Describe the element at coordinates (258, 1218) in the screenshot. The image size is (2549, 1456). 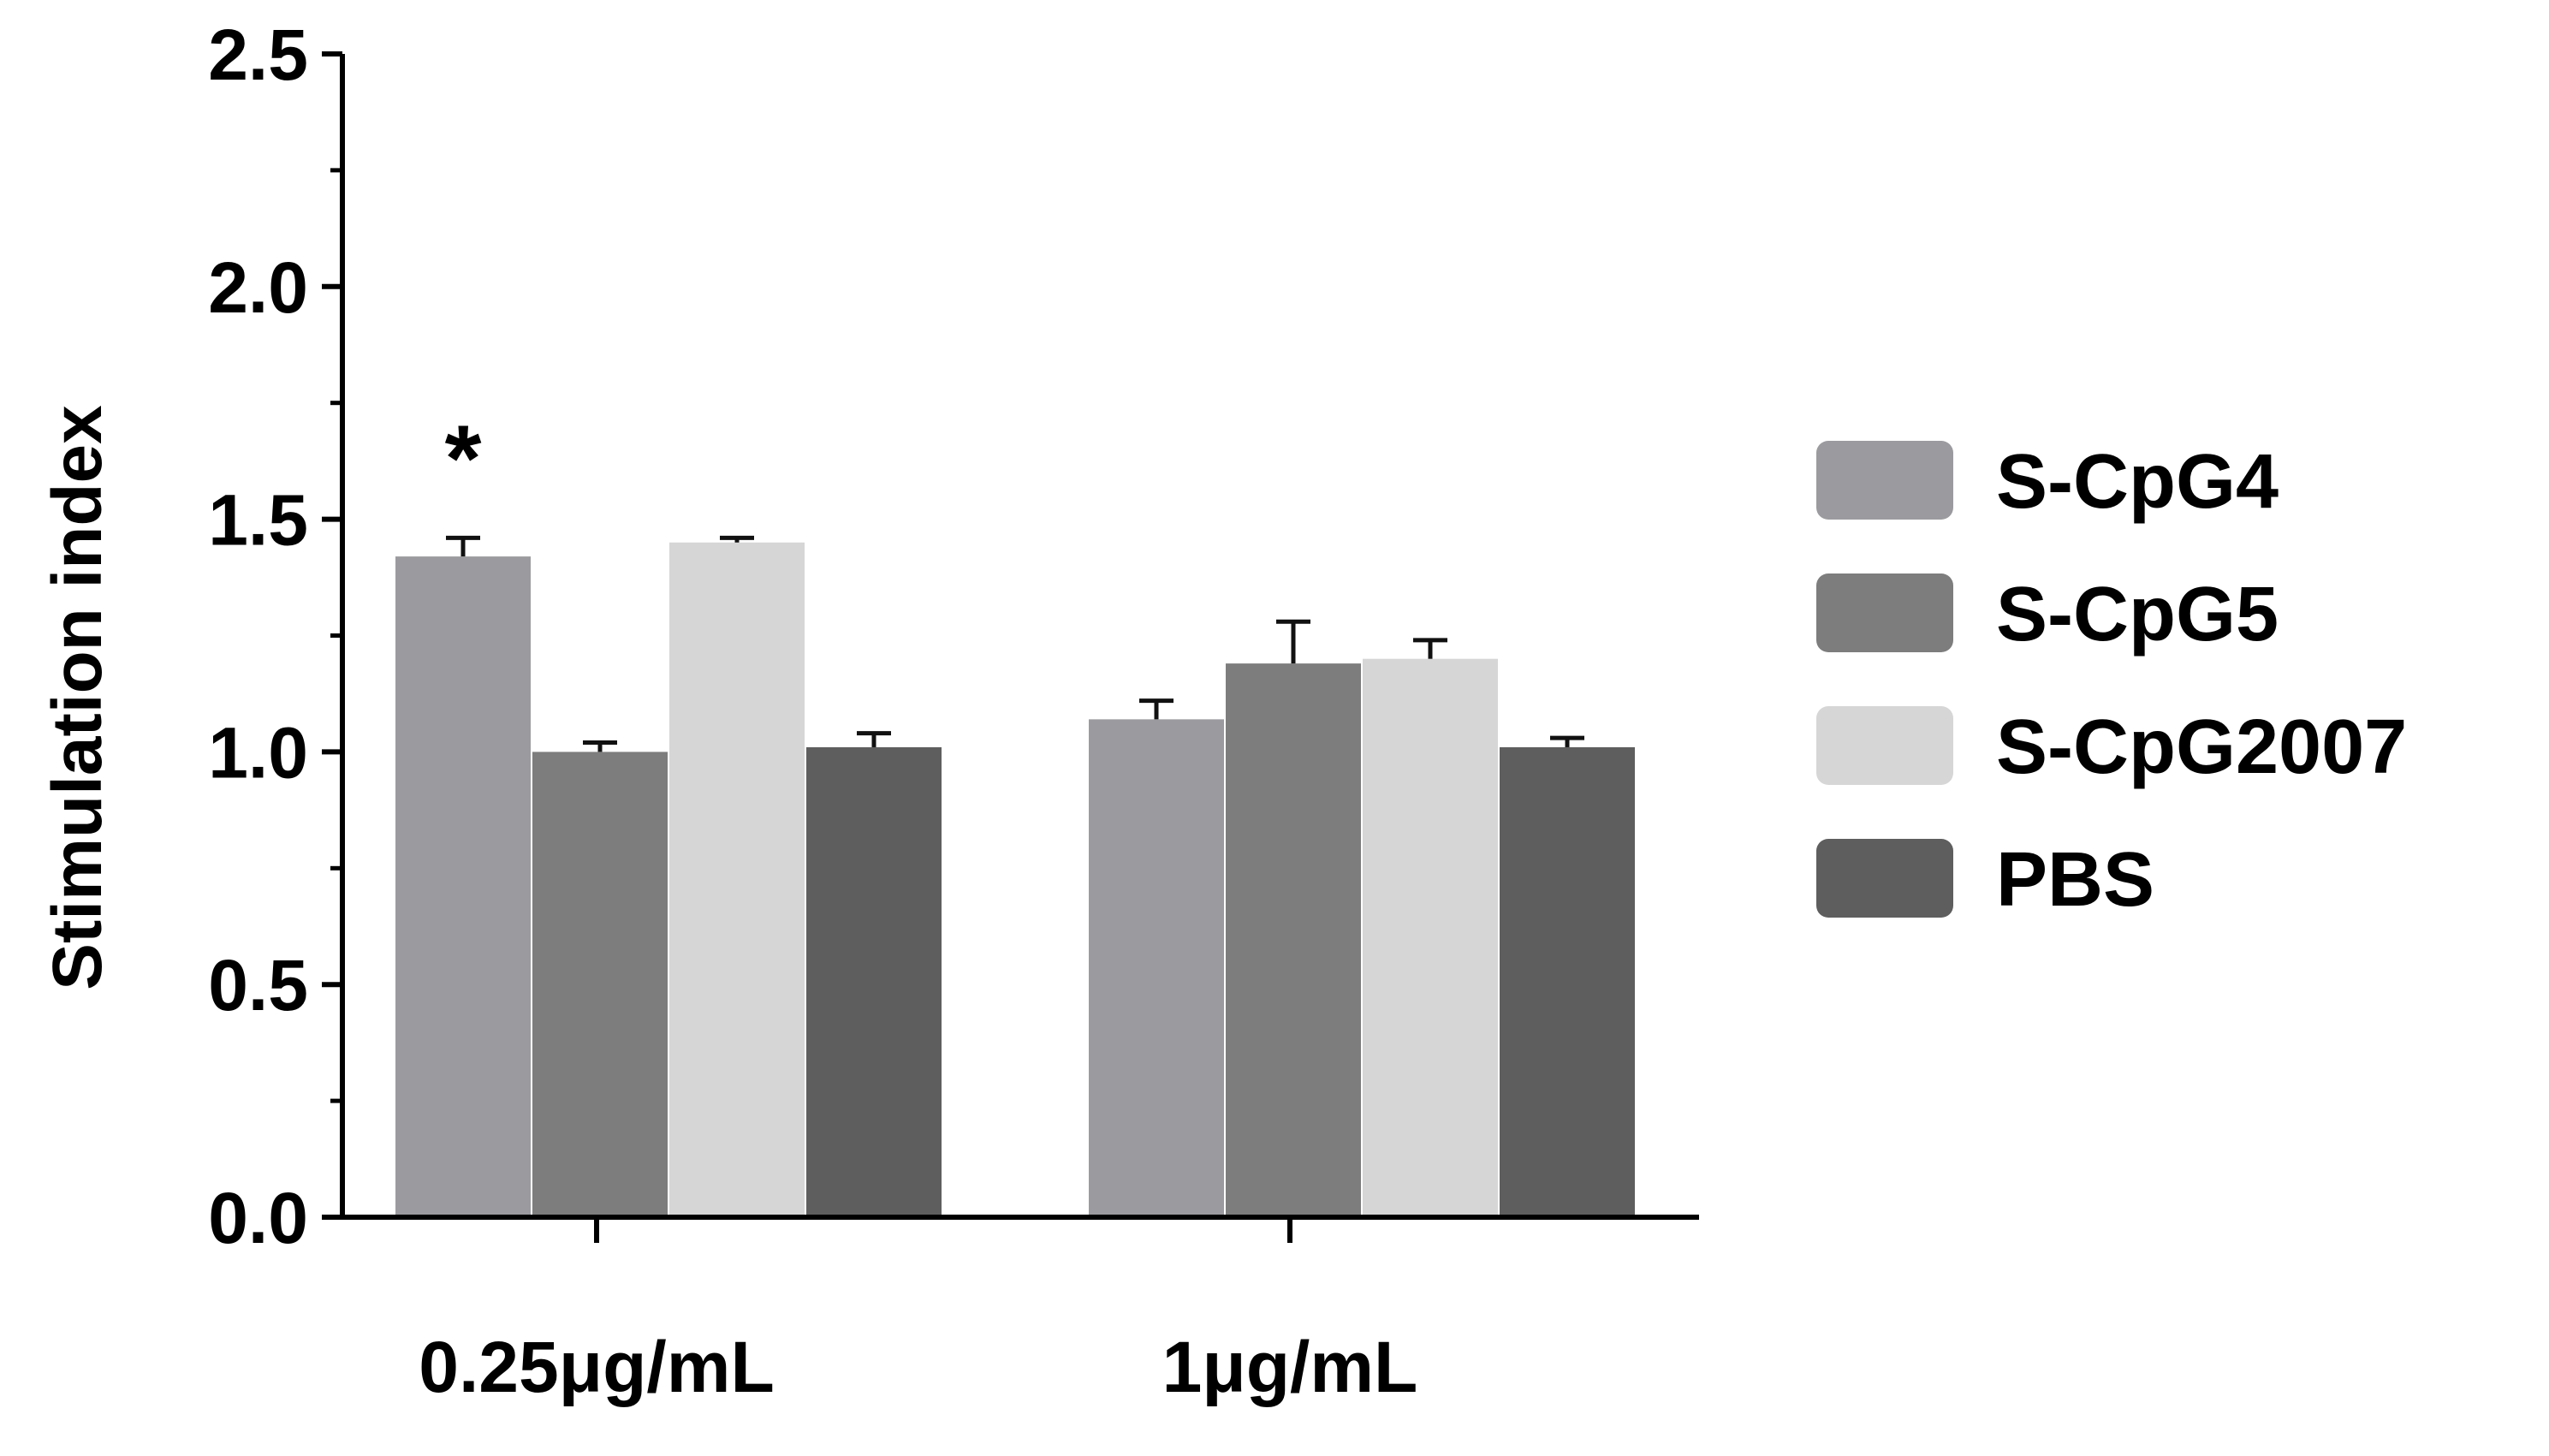
I see `y-tick-label: 0.0` at that location.